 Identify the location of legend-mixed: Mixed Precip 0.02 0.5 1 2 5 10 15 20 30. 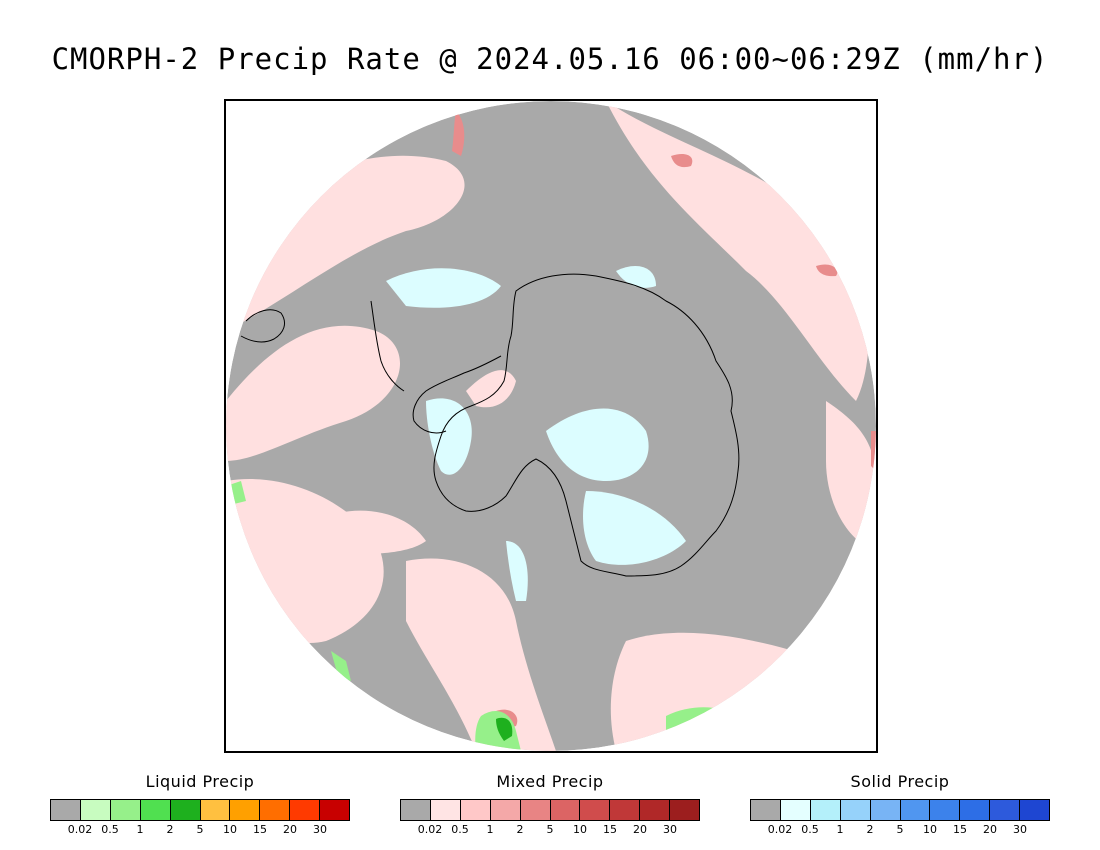
(550, 804).